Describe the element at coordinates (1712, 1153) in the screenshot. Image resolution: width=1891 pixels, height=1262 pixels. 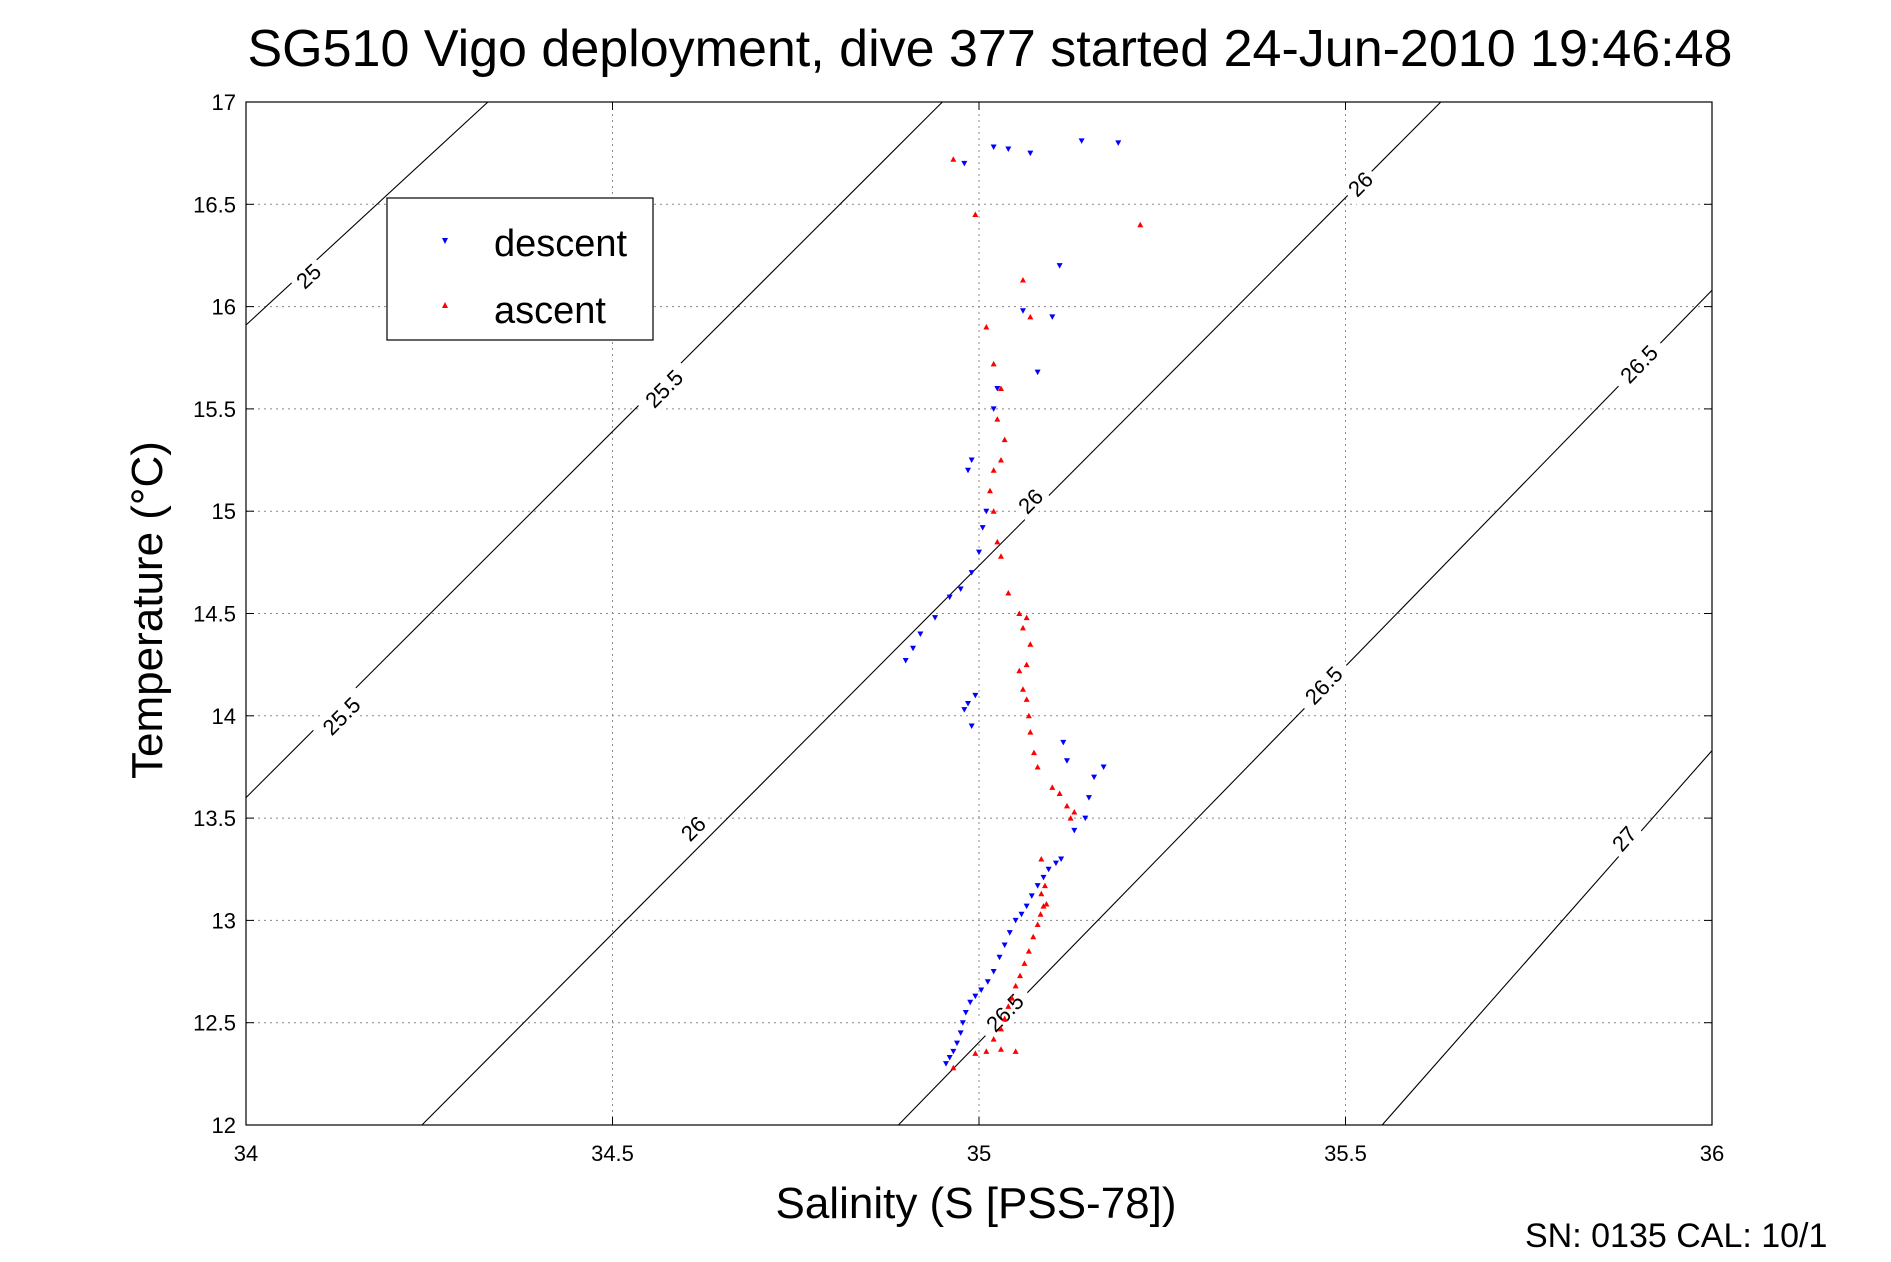
I see `x-tick-label: 36` at that location.